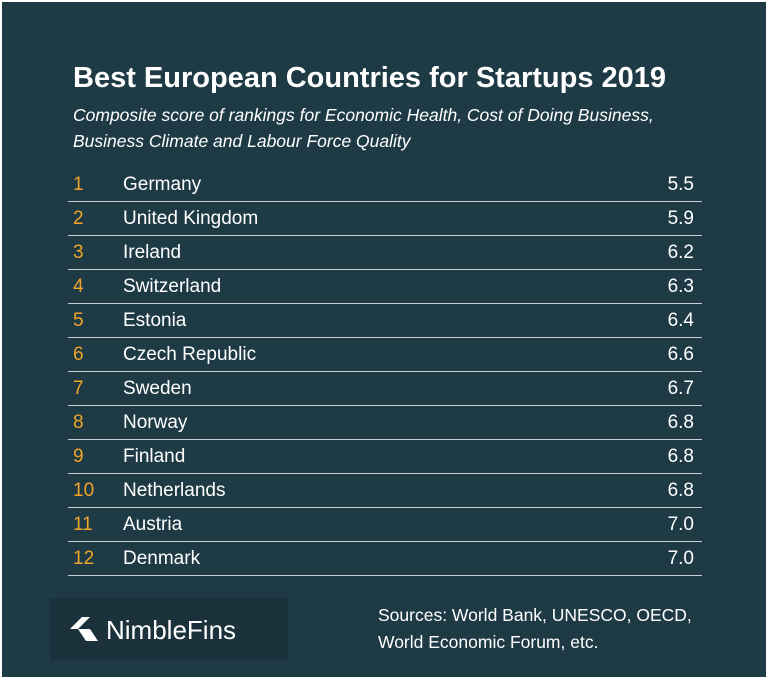 The image size is (768, 679). Describe the element at coordinates (680, 286) in the screenshot. I see `score-value: 6.3` at that location.